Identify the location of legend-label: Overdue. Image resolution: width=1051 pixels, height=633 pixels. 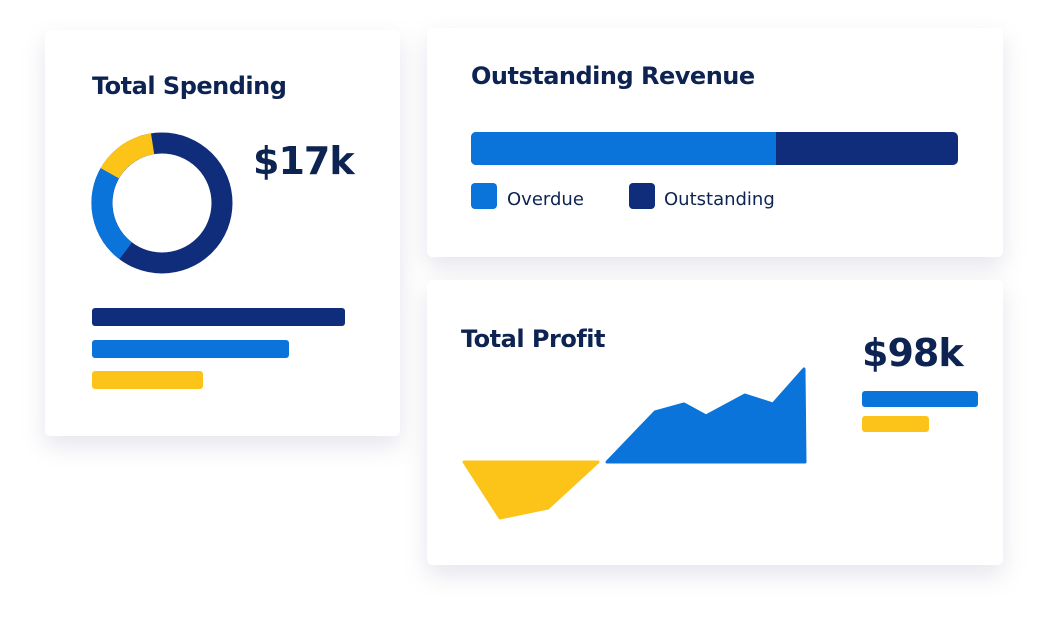
(545, 199).